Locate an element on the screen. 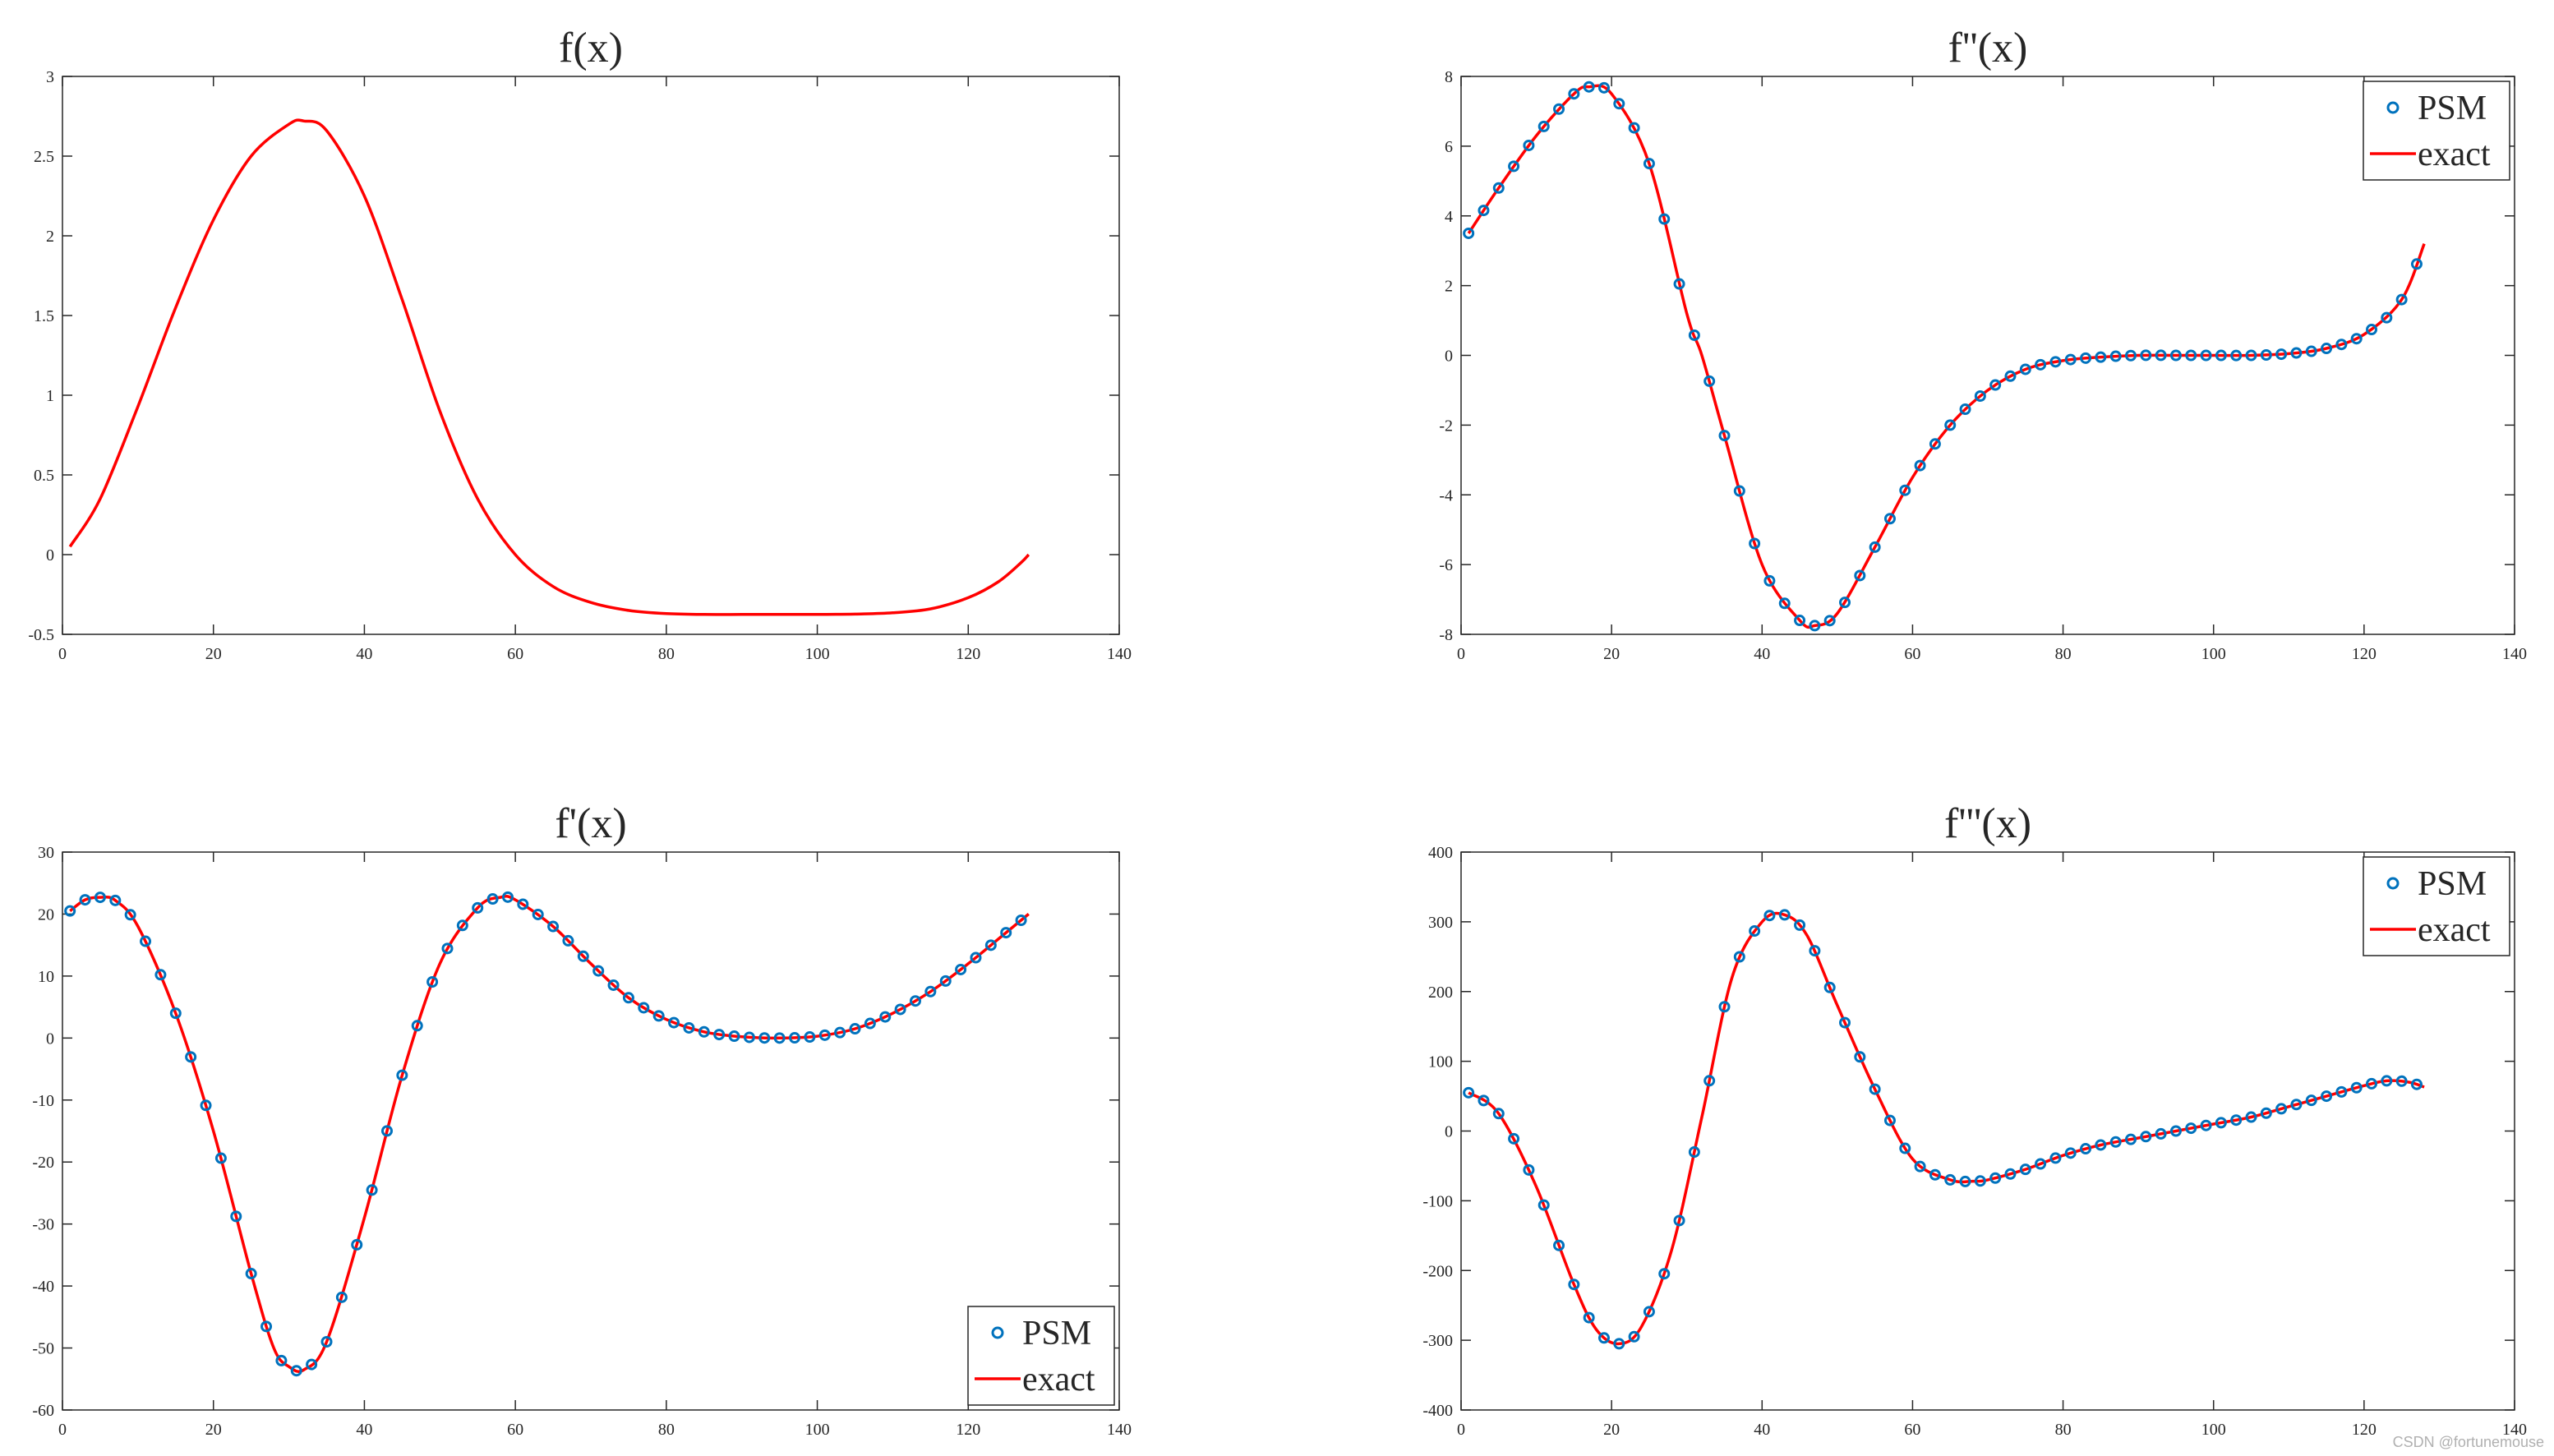 This screenshot has width=2554, height=1456. y-tick-label: -30 is located at coordinates (43, 1225).